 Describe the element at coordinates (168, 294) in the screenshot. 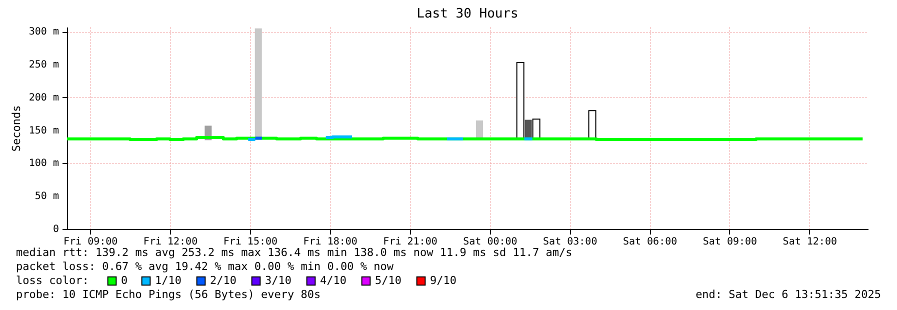

I see `text: probe: 10 ICMP Echo Pings (56 Bytes) every 80s` at that location.